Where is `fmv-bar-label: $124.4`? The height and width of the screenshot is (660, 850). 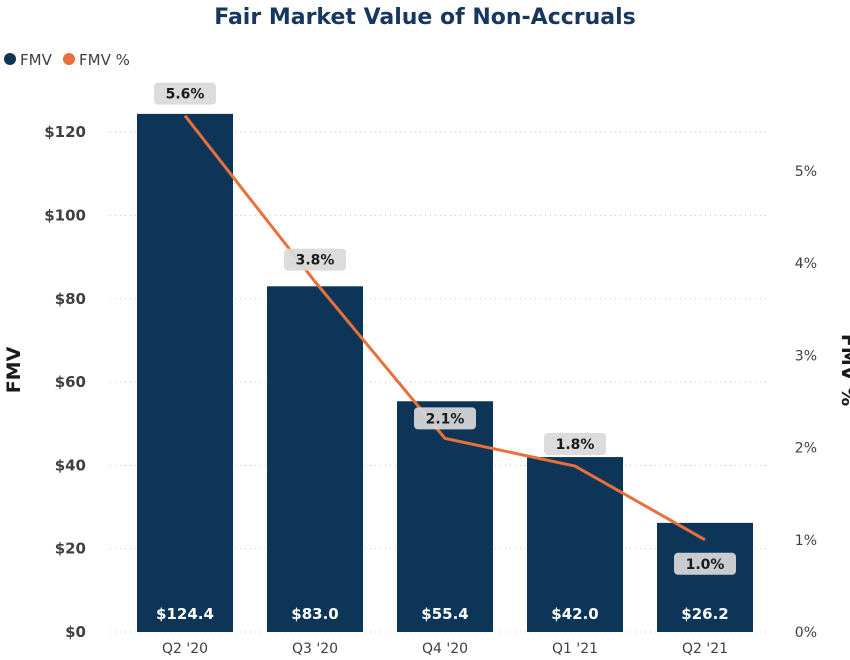
fmv-bar-label: $124.4 is located at coordinates (185, 614).